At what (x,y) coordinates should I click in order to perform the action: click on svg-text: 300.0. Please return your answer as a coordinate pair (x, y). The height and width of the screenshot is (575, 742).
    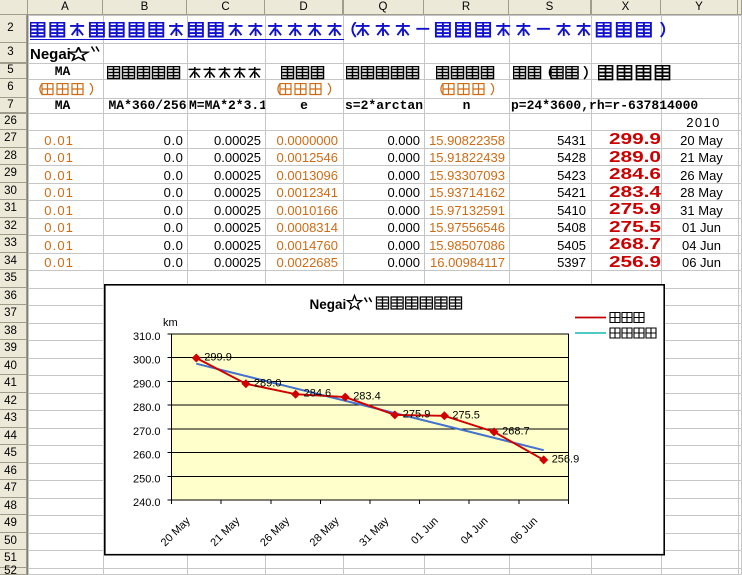
    Looking at the image, I should click on (146, 361).